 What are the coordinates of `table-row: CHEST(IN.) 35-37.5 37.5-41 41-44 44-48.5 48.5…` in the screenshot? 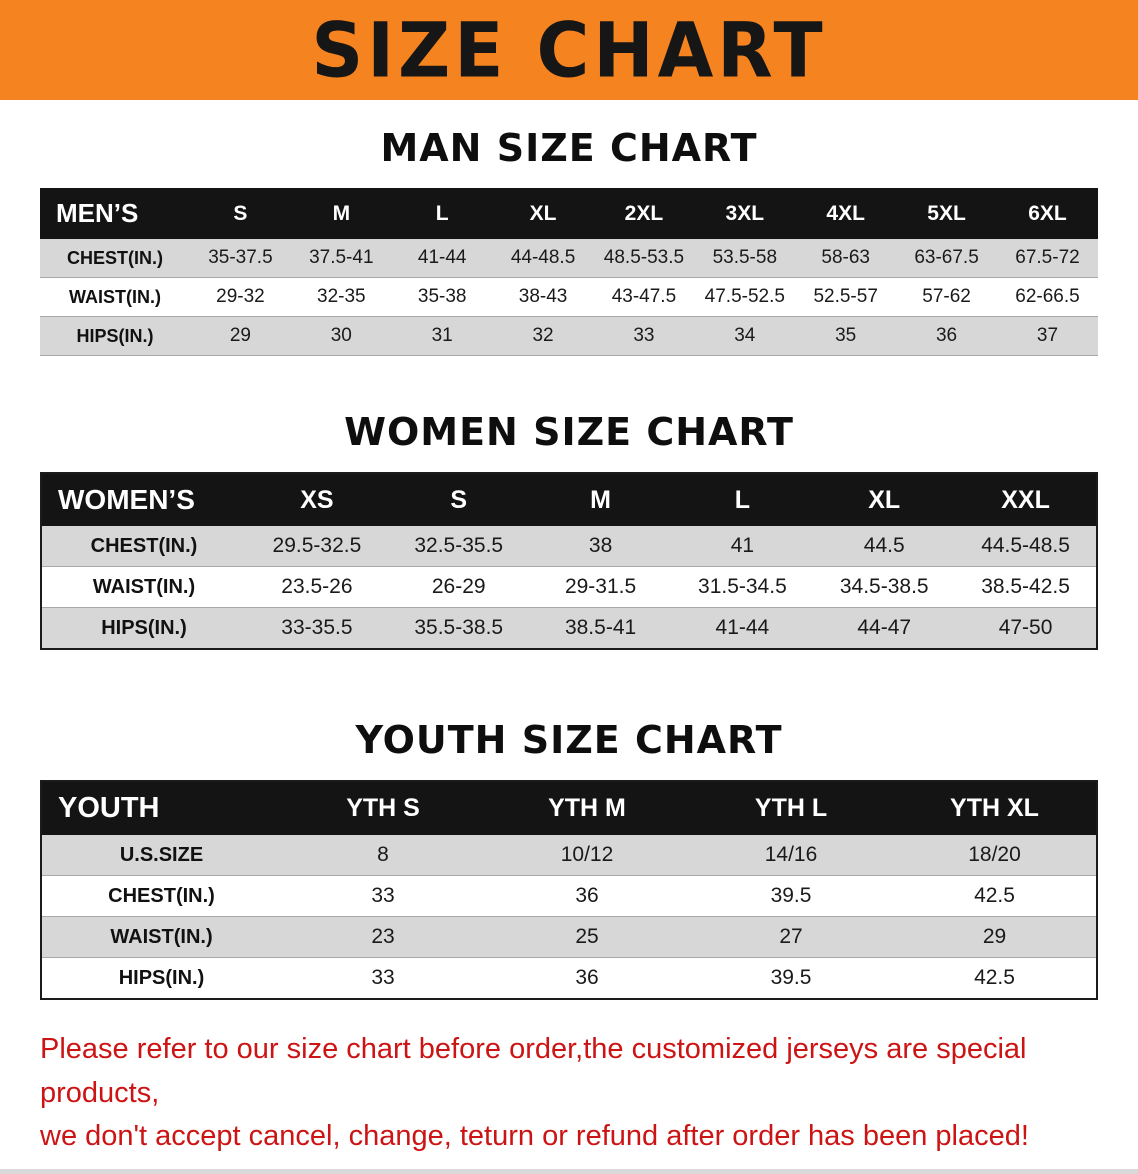 It's located at (569, 258).